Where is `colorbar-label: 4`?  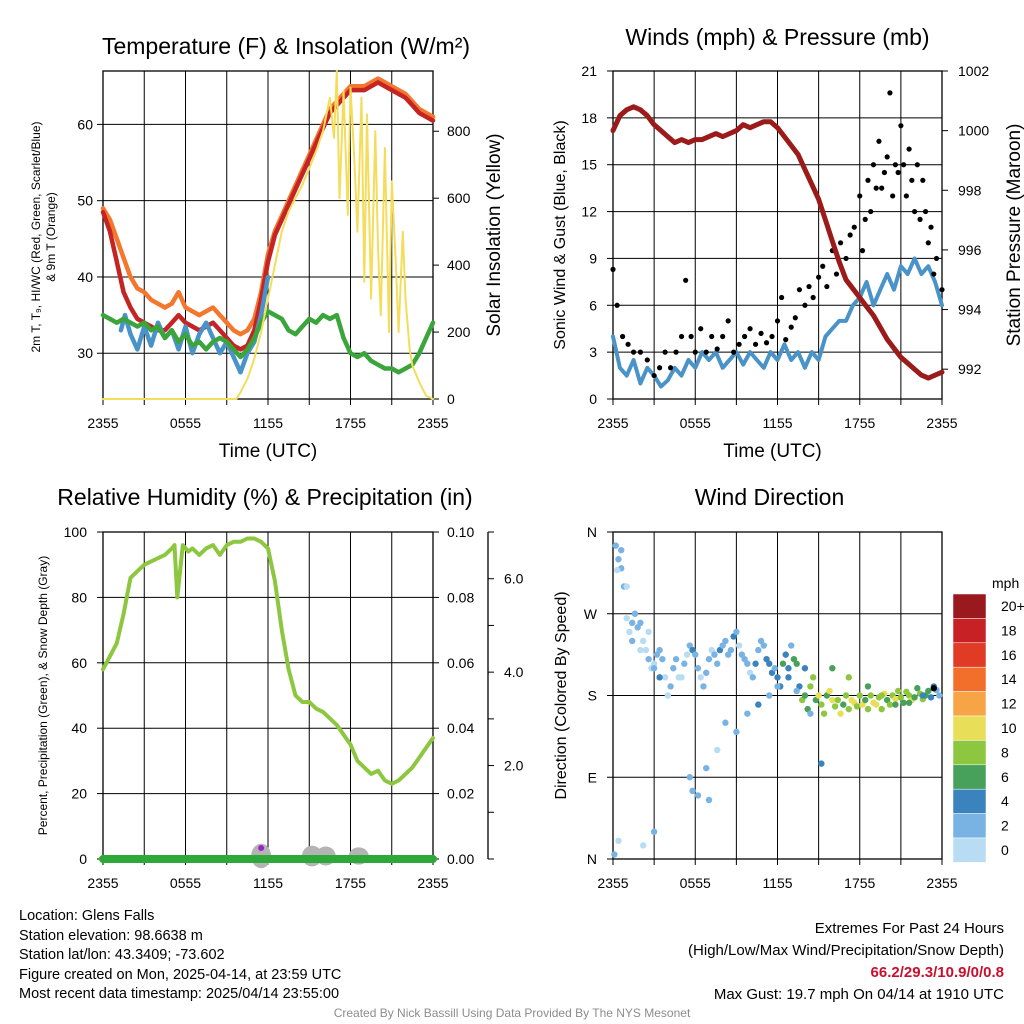
colorbar-label: 4 is located at coordinates (1005, 801).